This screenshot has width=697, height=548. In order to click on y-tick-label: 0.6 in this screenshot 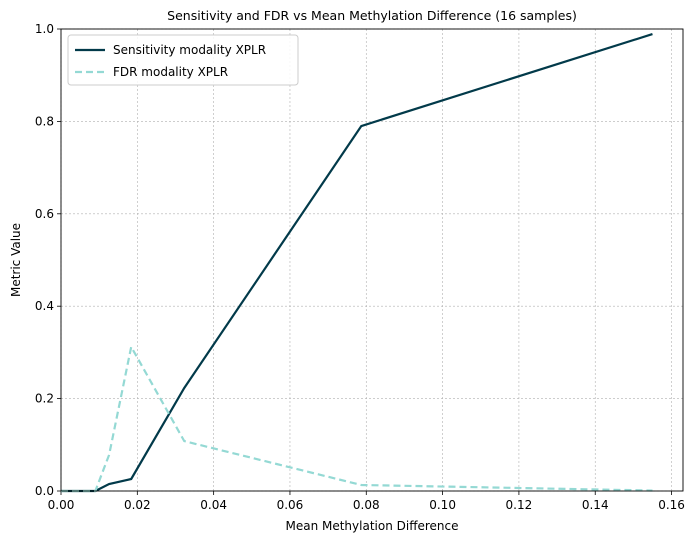, I will do `click(44, 214)`.